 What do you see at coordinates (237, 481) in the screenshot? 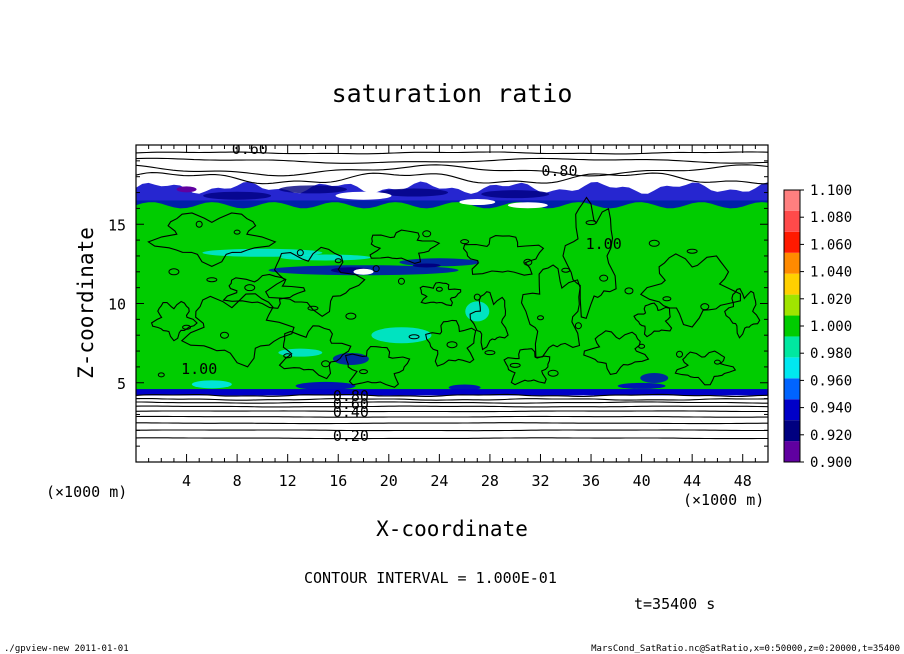
I see `x-tick-label: 8` at bounding box center [237, 481].